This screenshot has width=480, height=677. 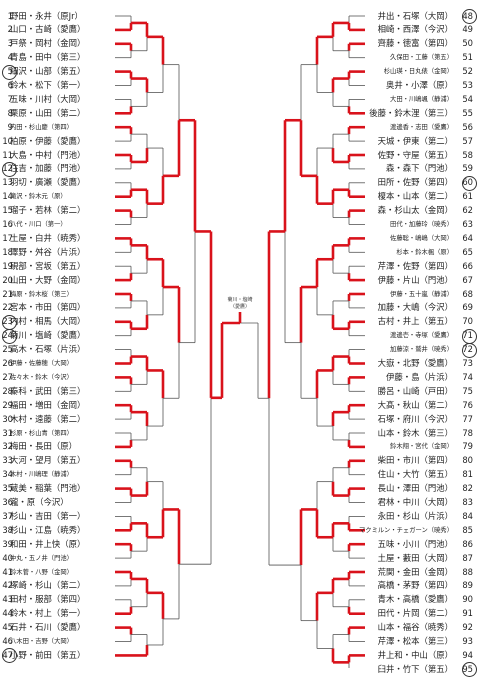 What do you see at coordinates (415, 29) in the screenshot?
I see `right-entry-name: 相崎・西澤（今沢）` at bounding box center [415, 29].